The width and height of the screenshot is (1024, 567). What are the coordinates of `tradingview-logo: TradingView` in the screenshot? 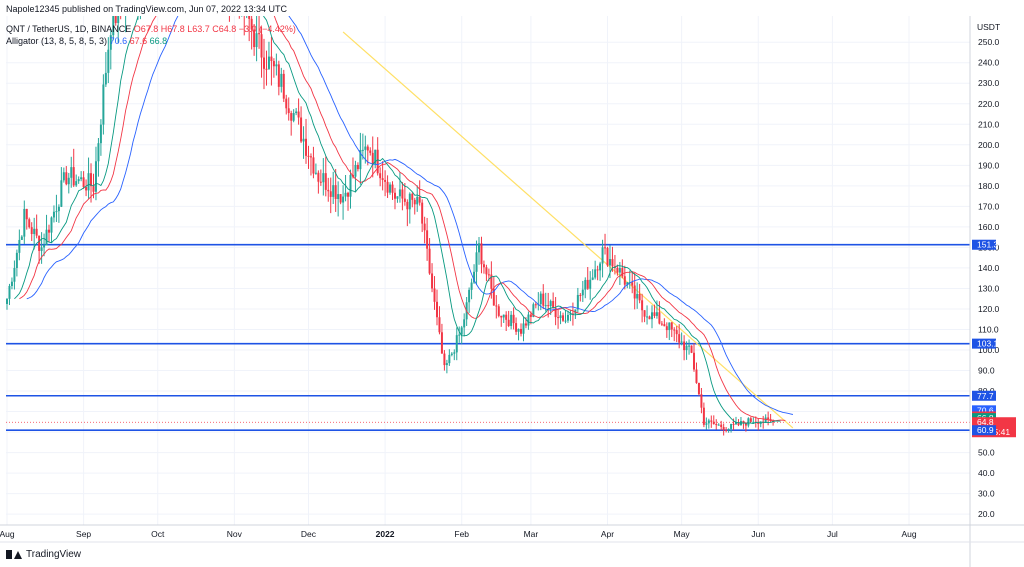 It's located at (43, 554).